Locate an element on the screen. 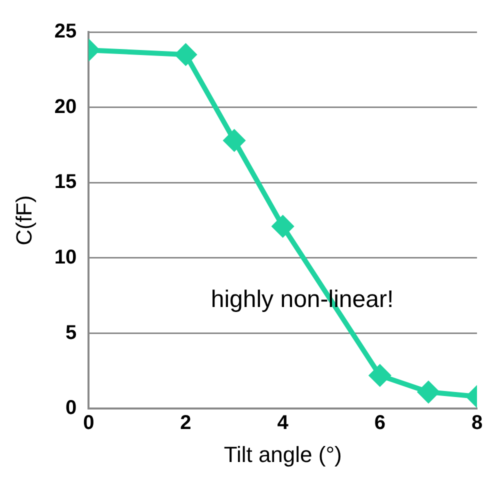 This screenshot has height=481, width=498. x-tick-label: 6 is located at coordinates (380, 423).